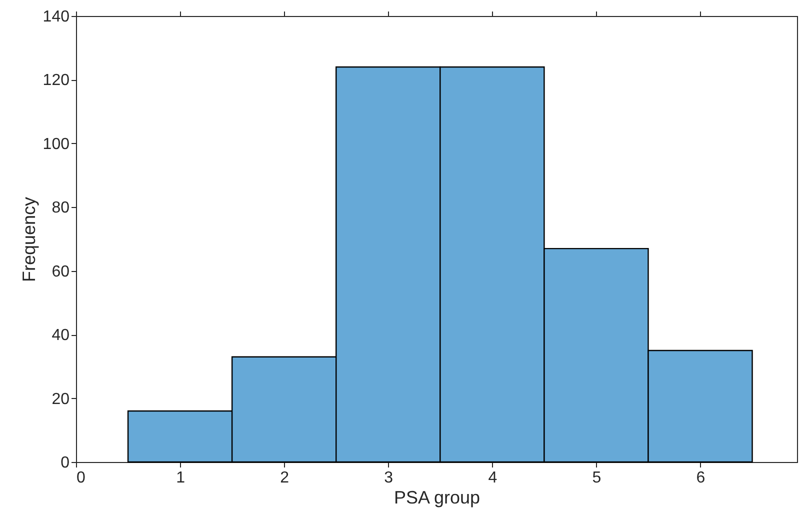 The height and width of the screenshot is (528, 799). What do you see at coordinates (81, 478) in the screenshot?
I see `x-tick-label: 0` at bounding box center [81, 478].